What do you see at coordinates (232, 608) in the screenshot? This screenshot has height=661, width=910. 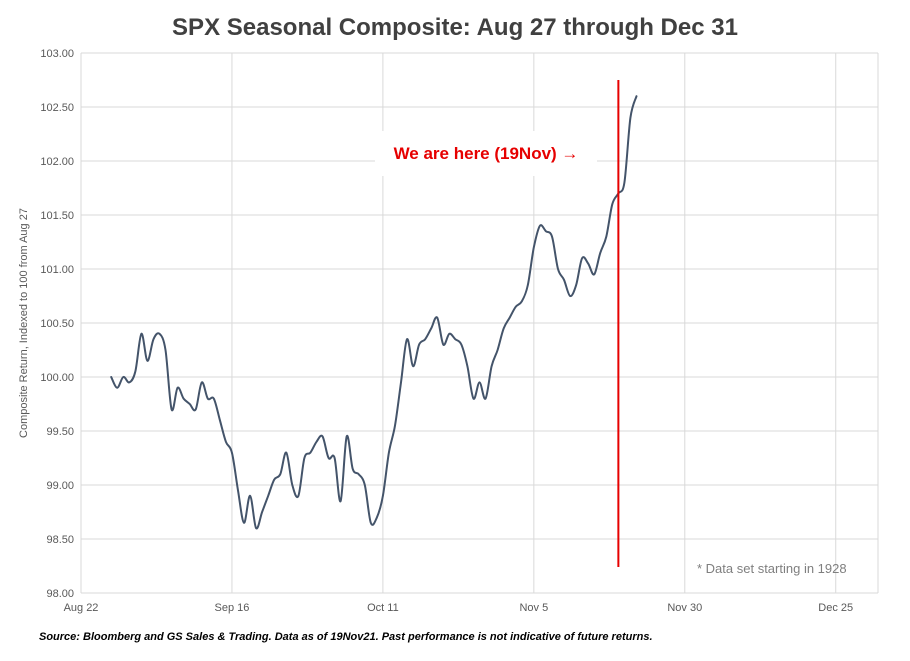 I see `x-tick-label: Sep 16` at bounding box center [232, 608].